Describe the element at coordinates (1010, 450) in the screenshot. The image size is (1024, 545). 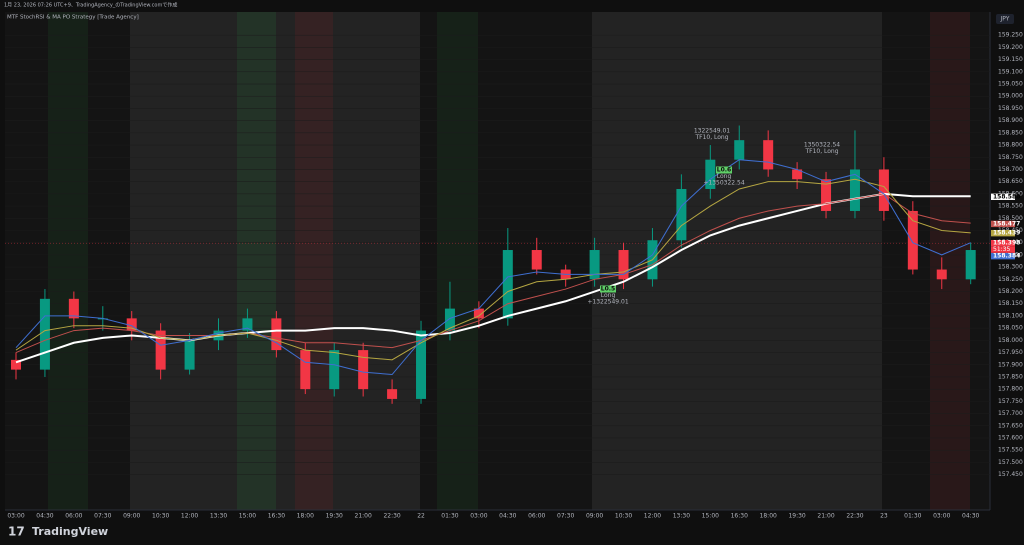
I see `y-tick-label: 157.550` at that location.